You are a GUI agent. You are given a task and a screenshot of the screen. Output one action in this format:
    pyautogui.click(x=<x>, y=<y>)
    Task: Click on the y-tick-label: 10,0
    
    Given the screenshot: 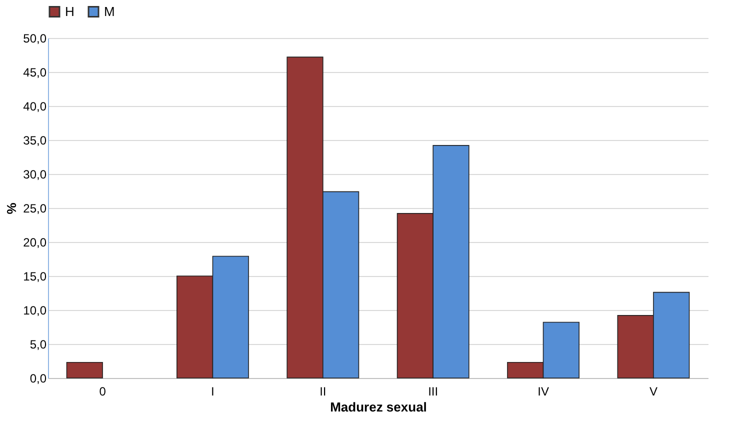 What is the action you would take?
    pyautogui.click(x=35, y=311)
    